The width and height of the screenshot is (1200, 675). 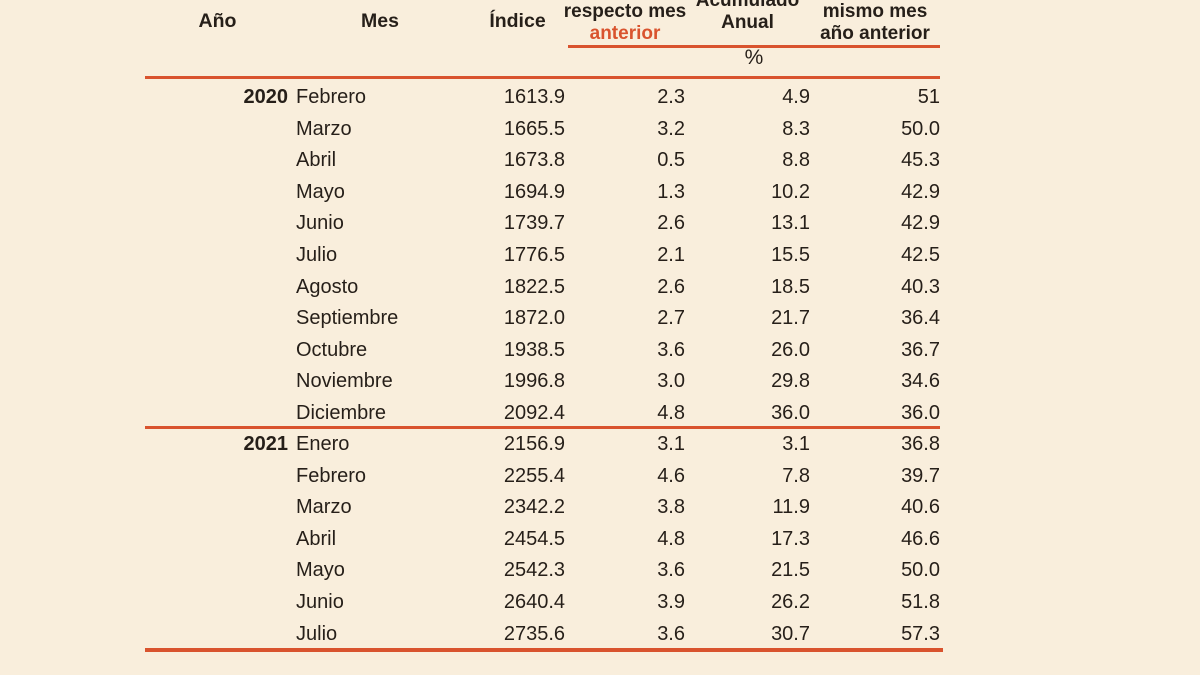 What do you see at coordinates (796, 97) in the screenshot?
I see `cell-accum-annual: 4.9` at bounding box center [796, 97].